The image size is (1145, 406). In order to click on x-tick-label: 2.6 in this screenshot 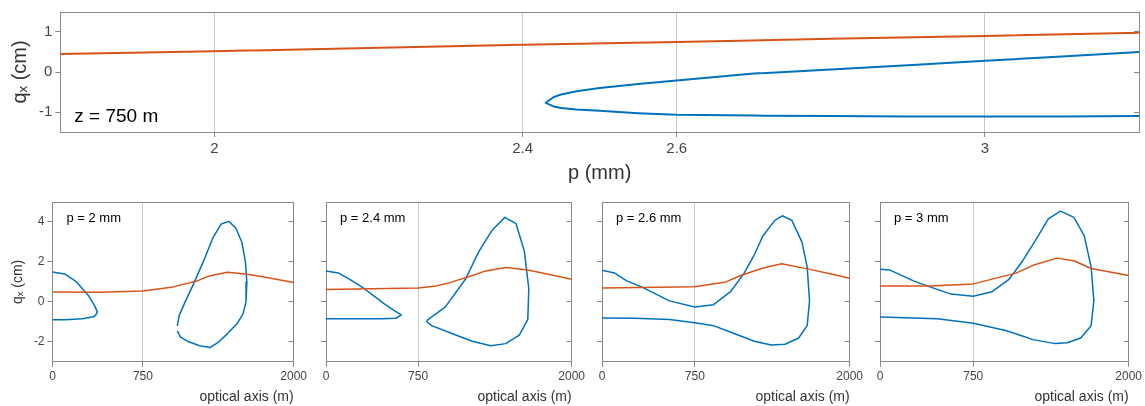, I will do `click(677, 148)`.